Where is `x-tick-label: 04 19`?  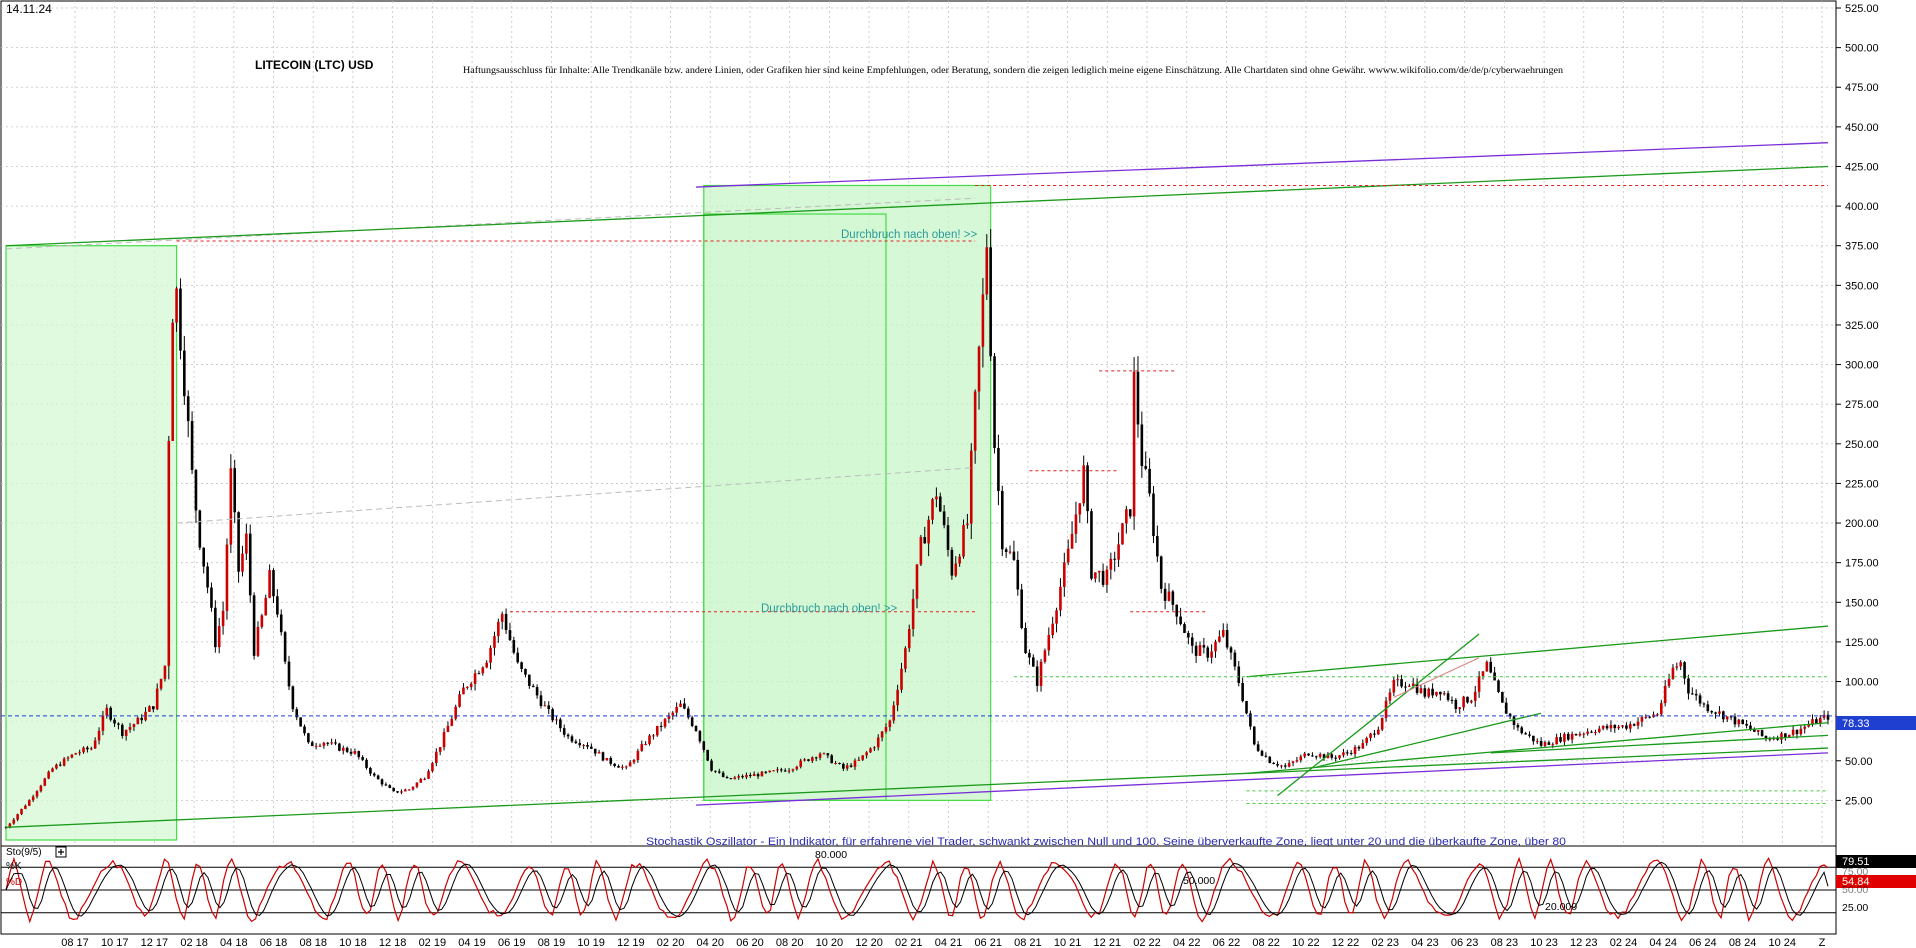
x-tick-label: 04 19 is located at coordinates (472, 942).